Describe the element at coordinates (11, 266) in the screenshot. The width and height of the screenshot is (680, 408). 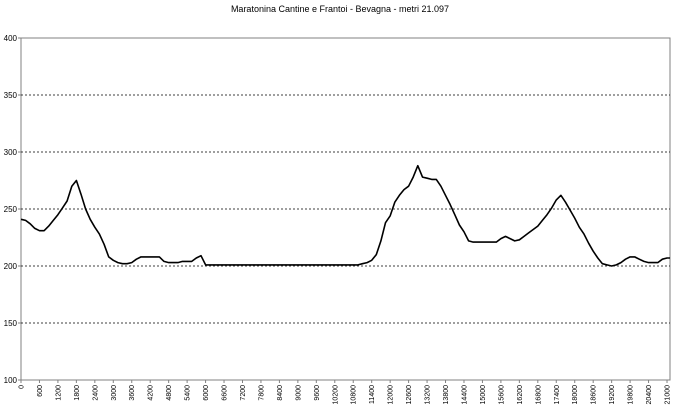
I see `y-tick-label: 200` at that location.